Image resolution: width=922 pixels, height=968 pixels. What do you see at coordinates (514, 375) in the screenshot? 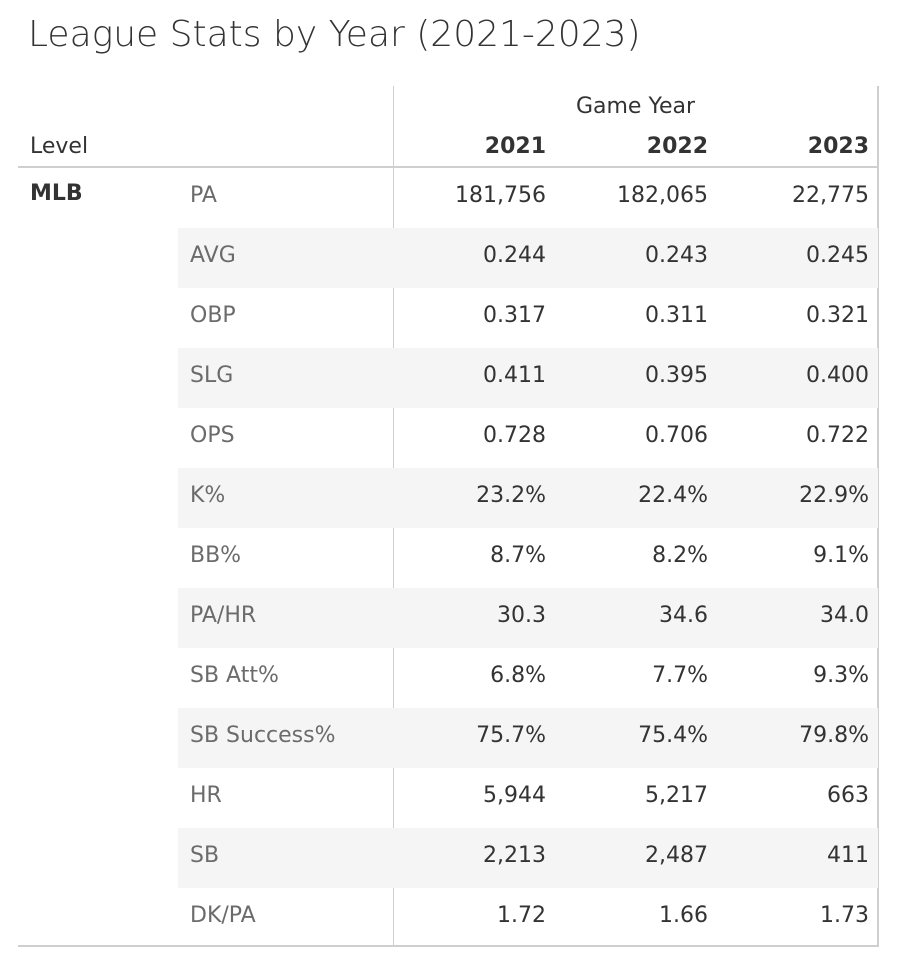
I see `table-cell-2021: 0.411` at bounding box center [514, 375].